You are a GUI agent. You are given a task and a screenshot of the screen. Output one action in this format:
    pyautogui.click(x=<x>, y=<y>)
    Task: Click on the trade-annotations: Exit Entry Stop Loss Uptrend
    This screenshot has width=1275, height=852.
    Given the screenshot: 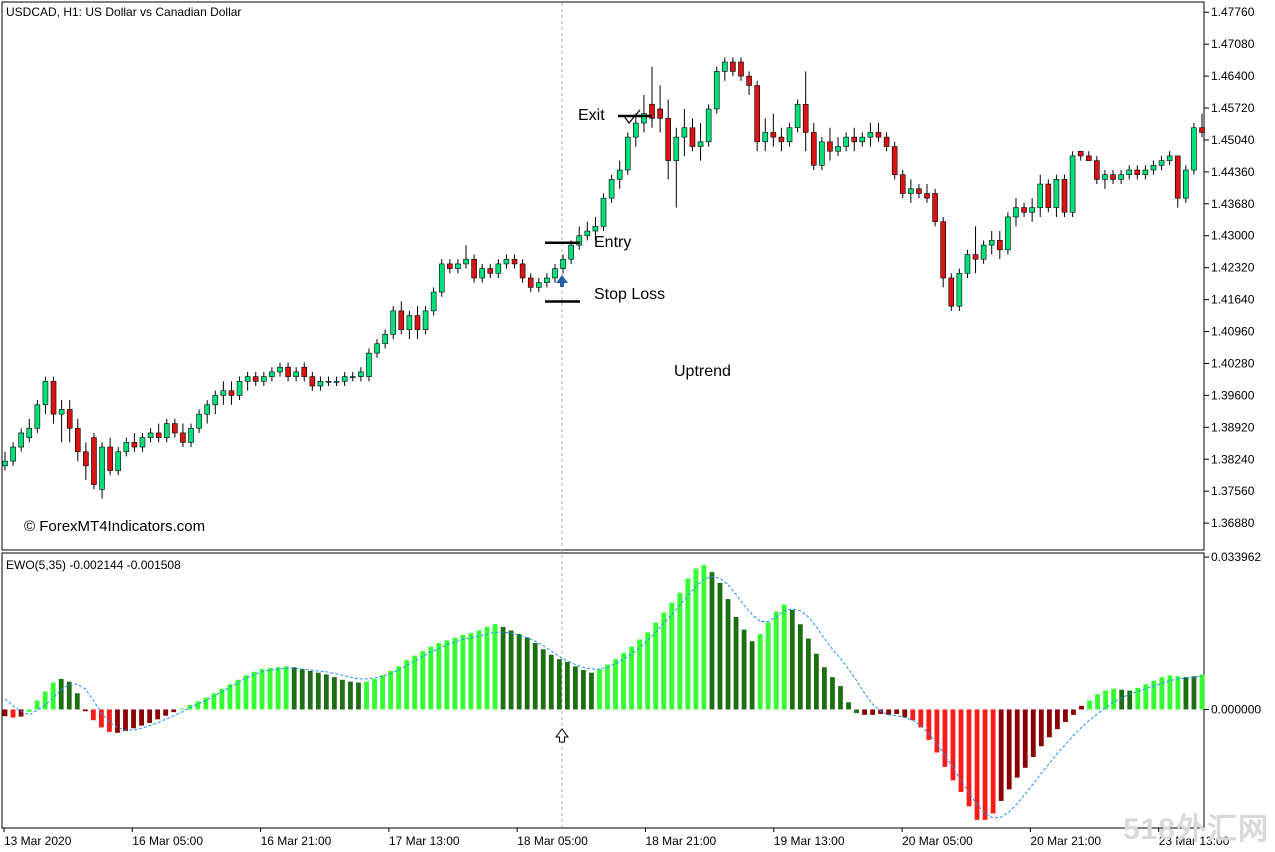 What is the action you would take?
    pyautogui.click(x=638, y=425)
    